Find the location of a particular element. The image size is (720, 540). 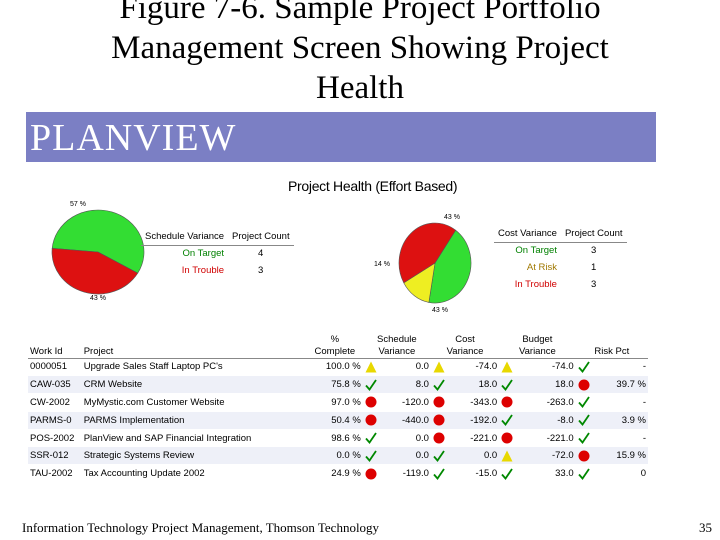

work-id-cell: TAU-2002 is located at coordinates (55, 474).